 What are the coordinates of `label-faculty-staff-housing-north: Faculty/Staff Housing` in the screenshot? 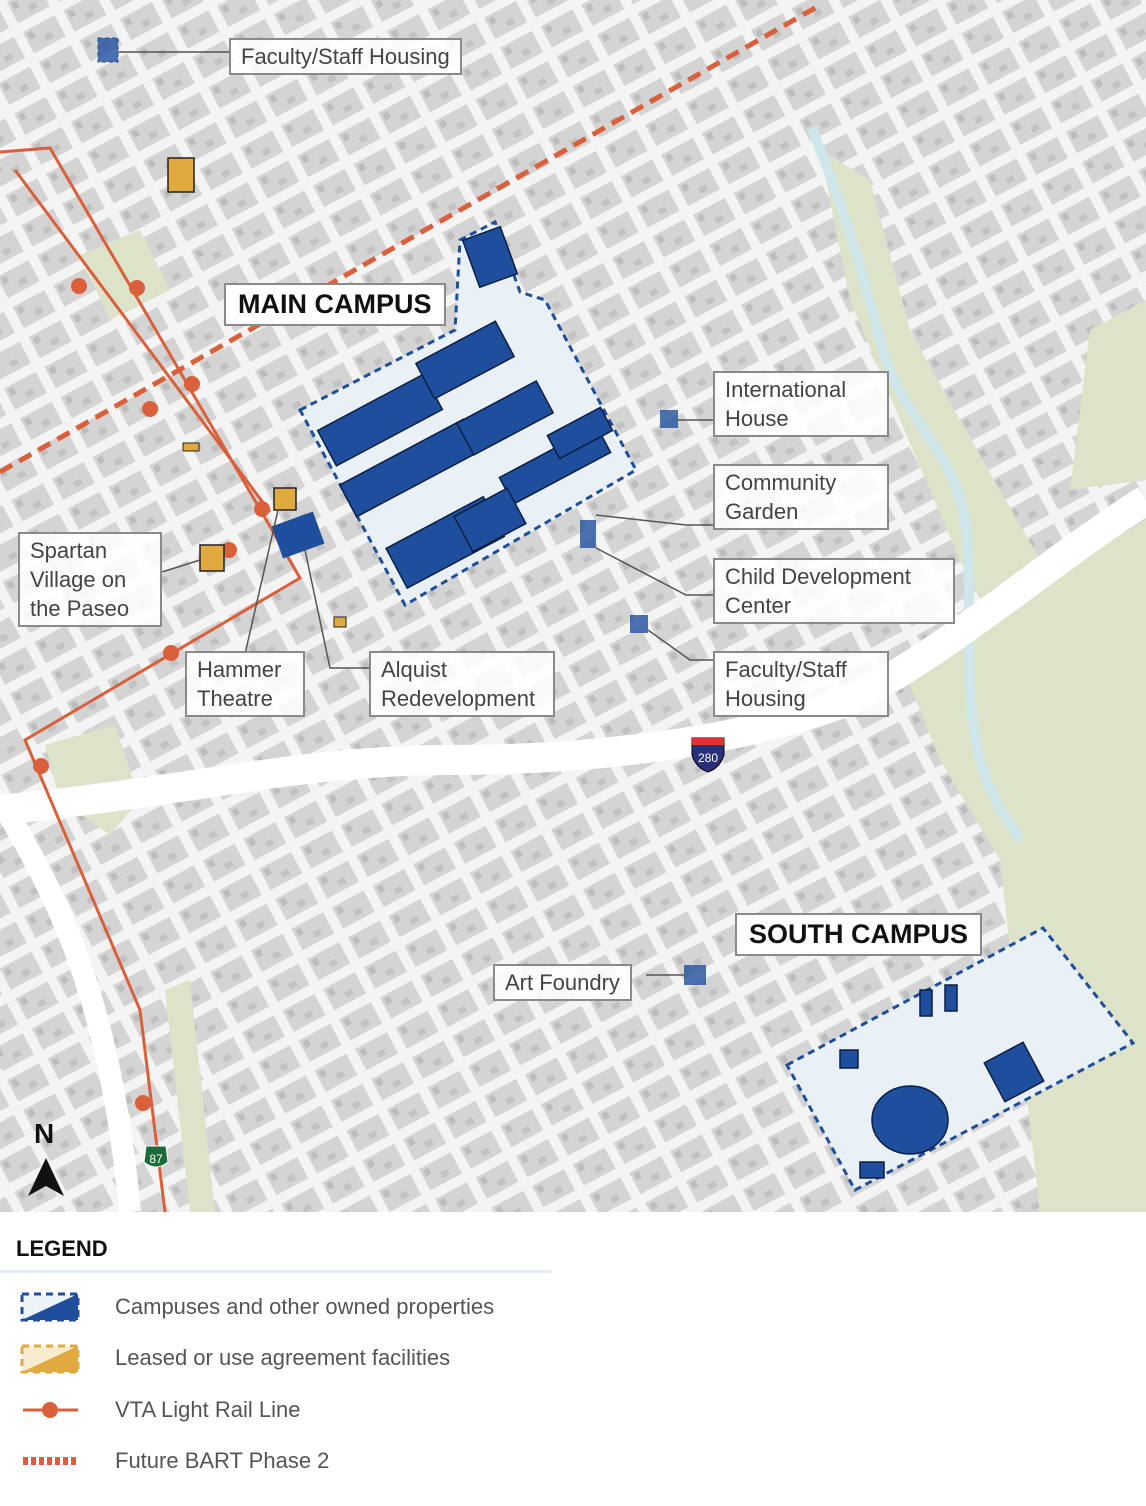 It's located at (345, 56).